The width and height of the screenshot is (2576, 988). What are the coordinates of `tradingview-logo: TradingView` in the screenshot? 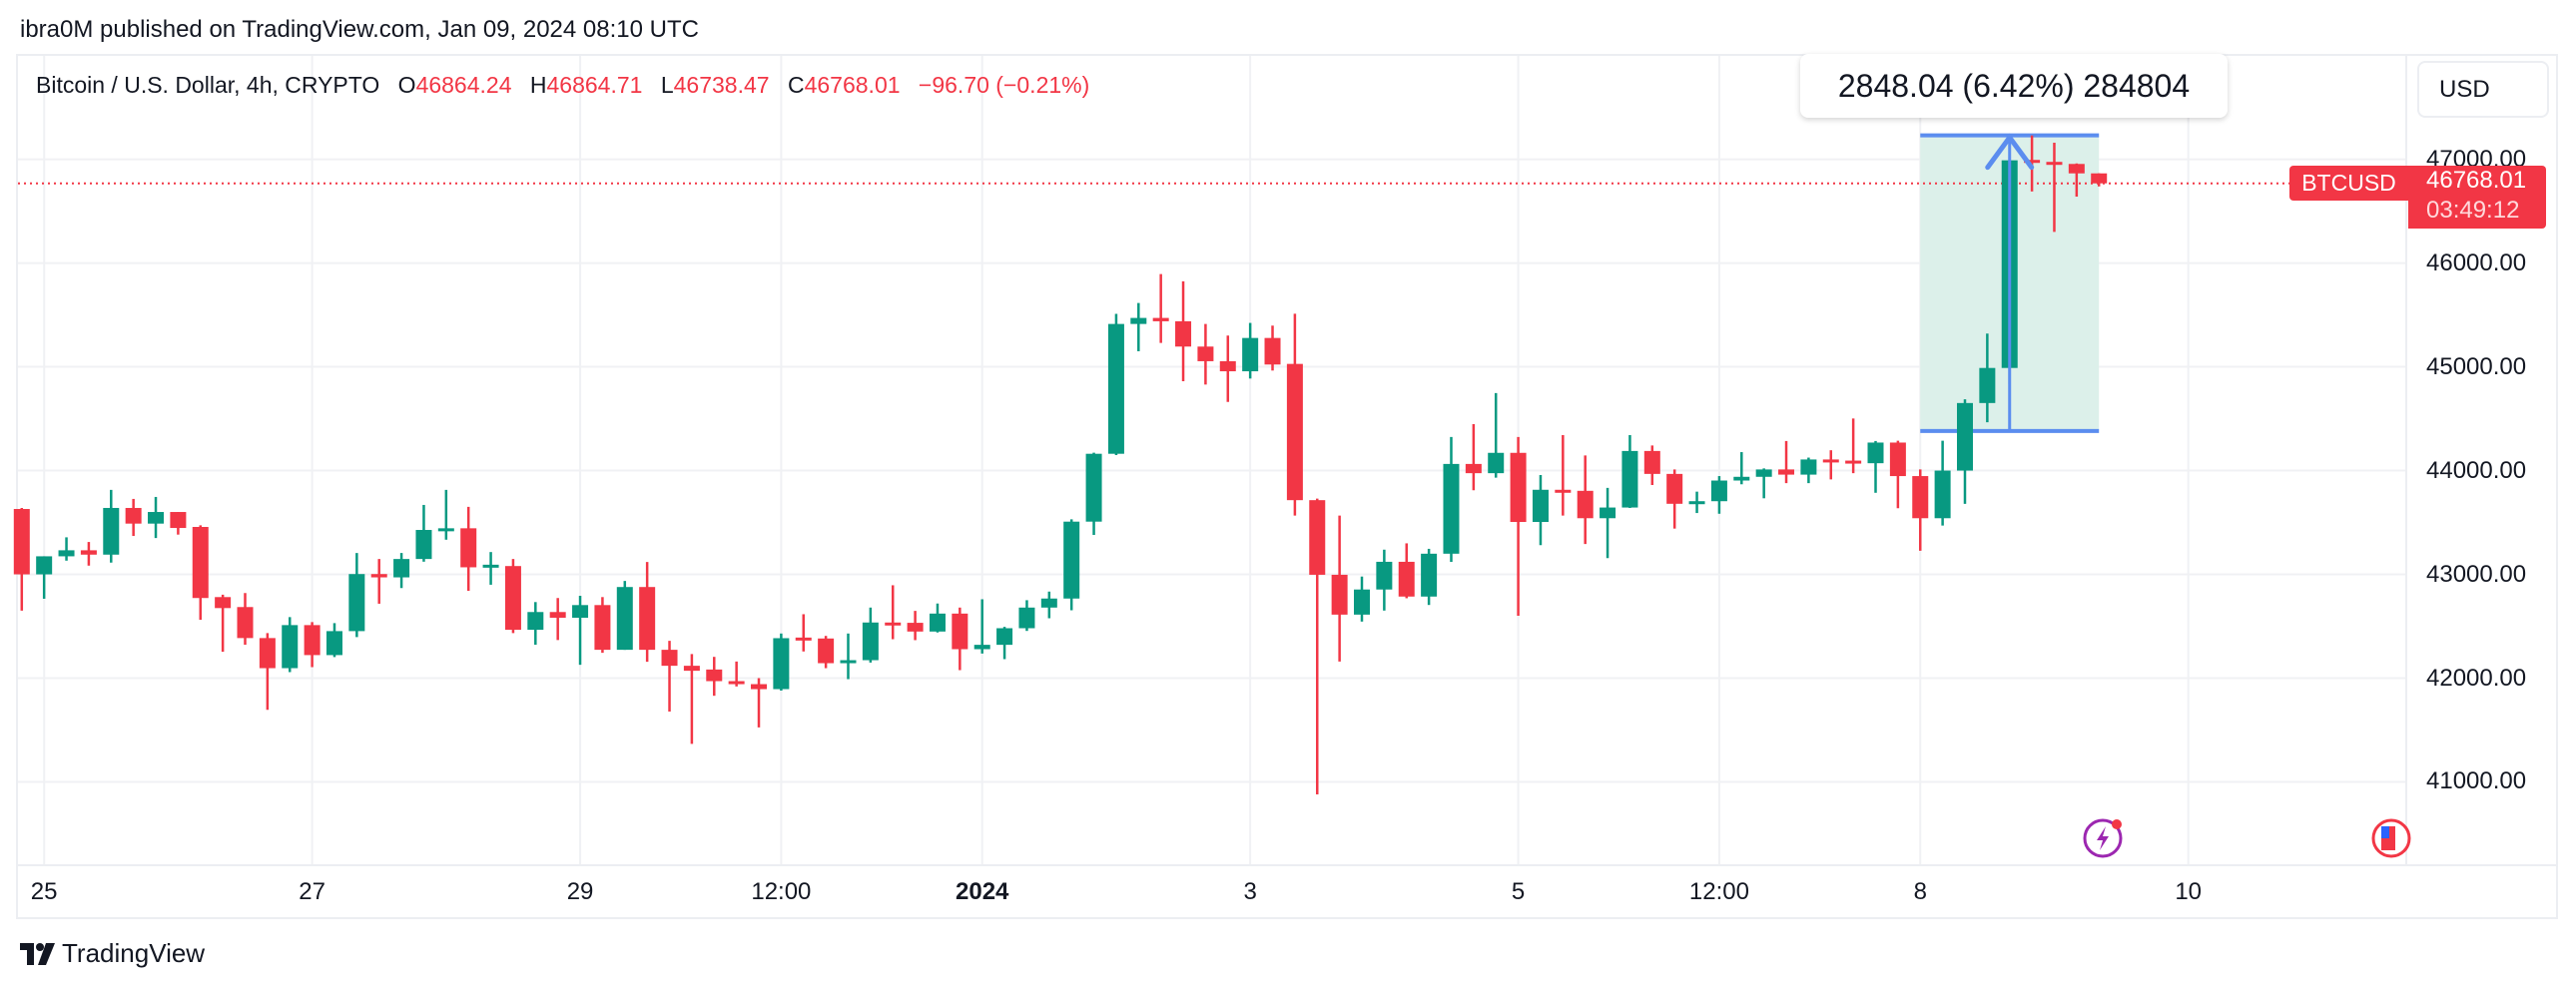 It's located at (112, 954).